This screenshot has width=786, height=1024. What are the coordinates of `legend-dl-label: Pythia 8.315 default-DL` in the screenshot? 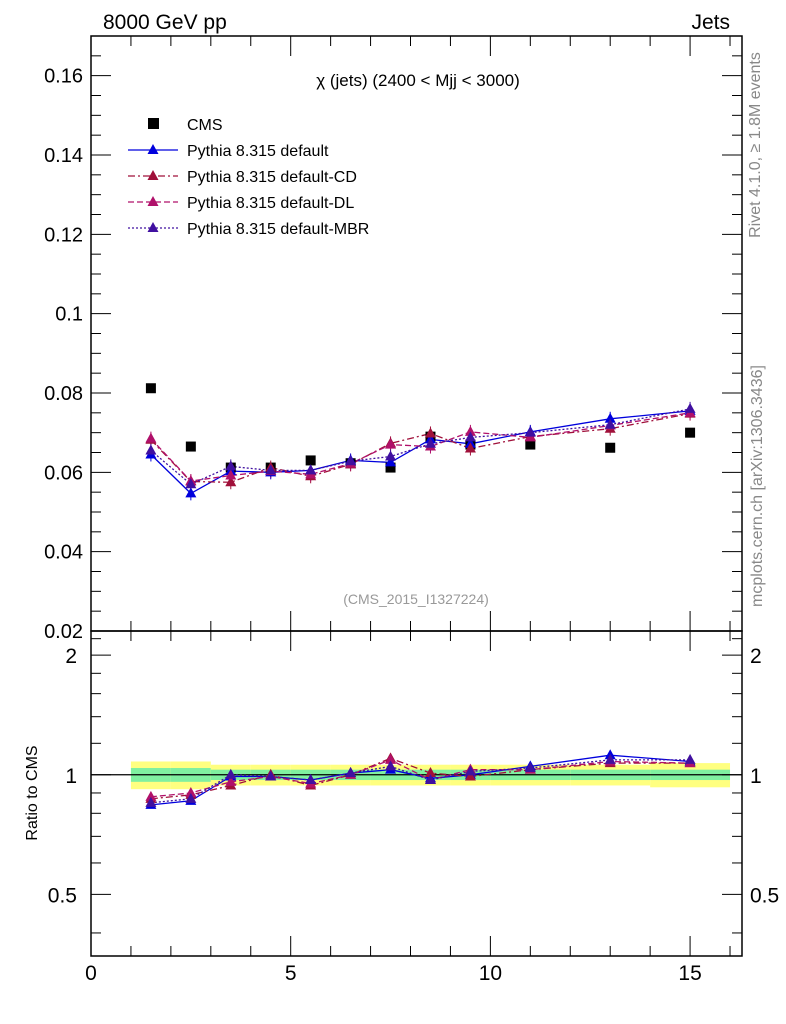 It's located at (270, 203).